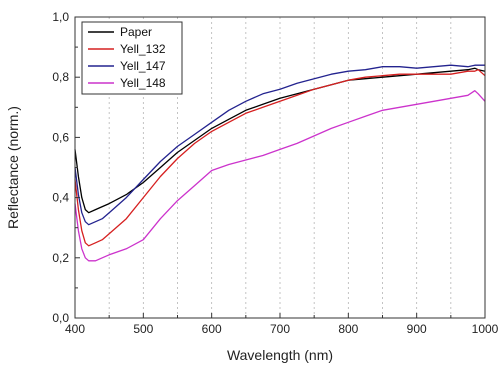 The width and height of the screenshot is (499, 368). I want to click on x-tick-label: 600, so click(212, 329).